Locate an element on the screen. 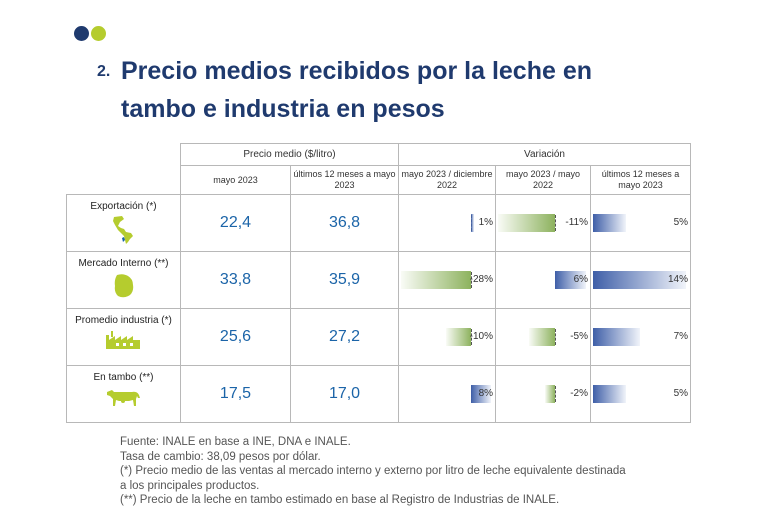  category-label: Exportación (*) is located at coordinates (123, 206).